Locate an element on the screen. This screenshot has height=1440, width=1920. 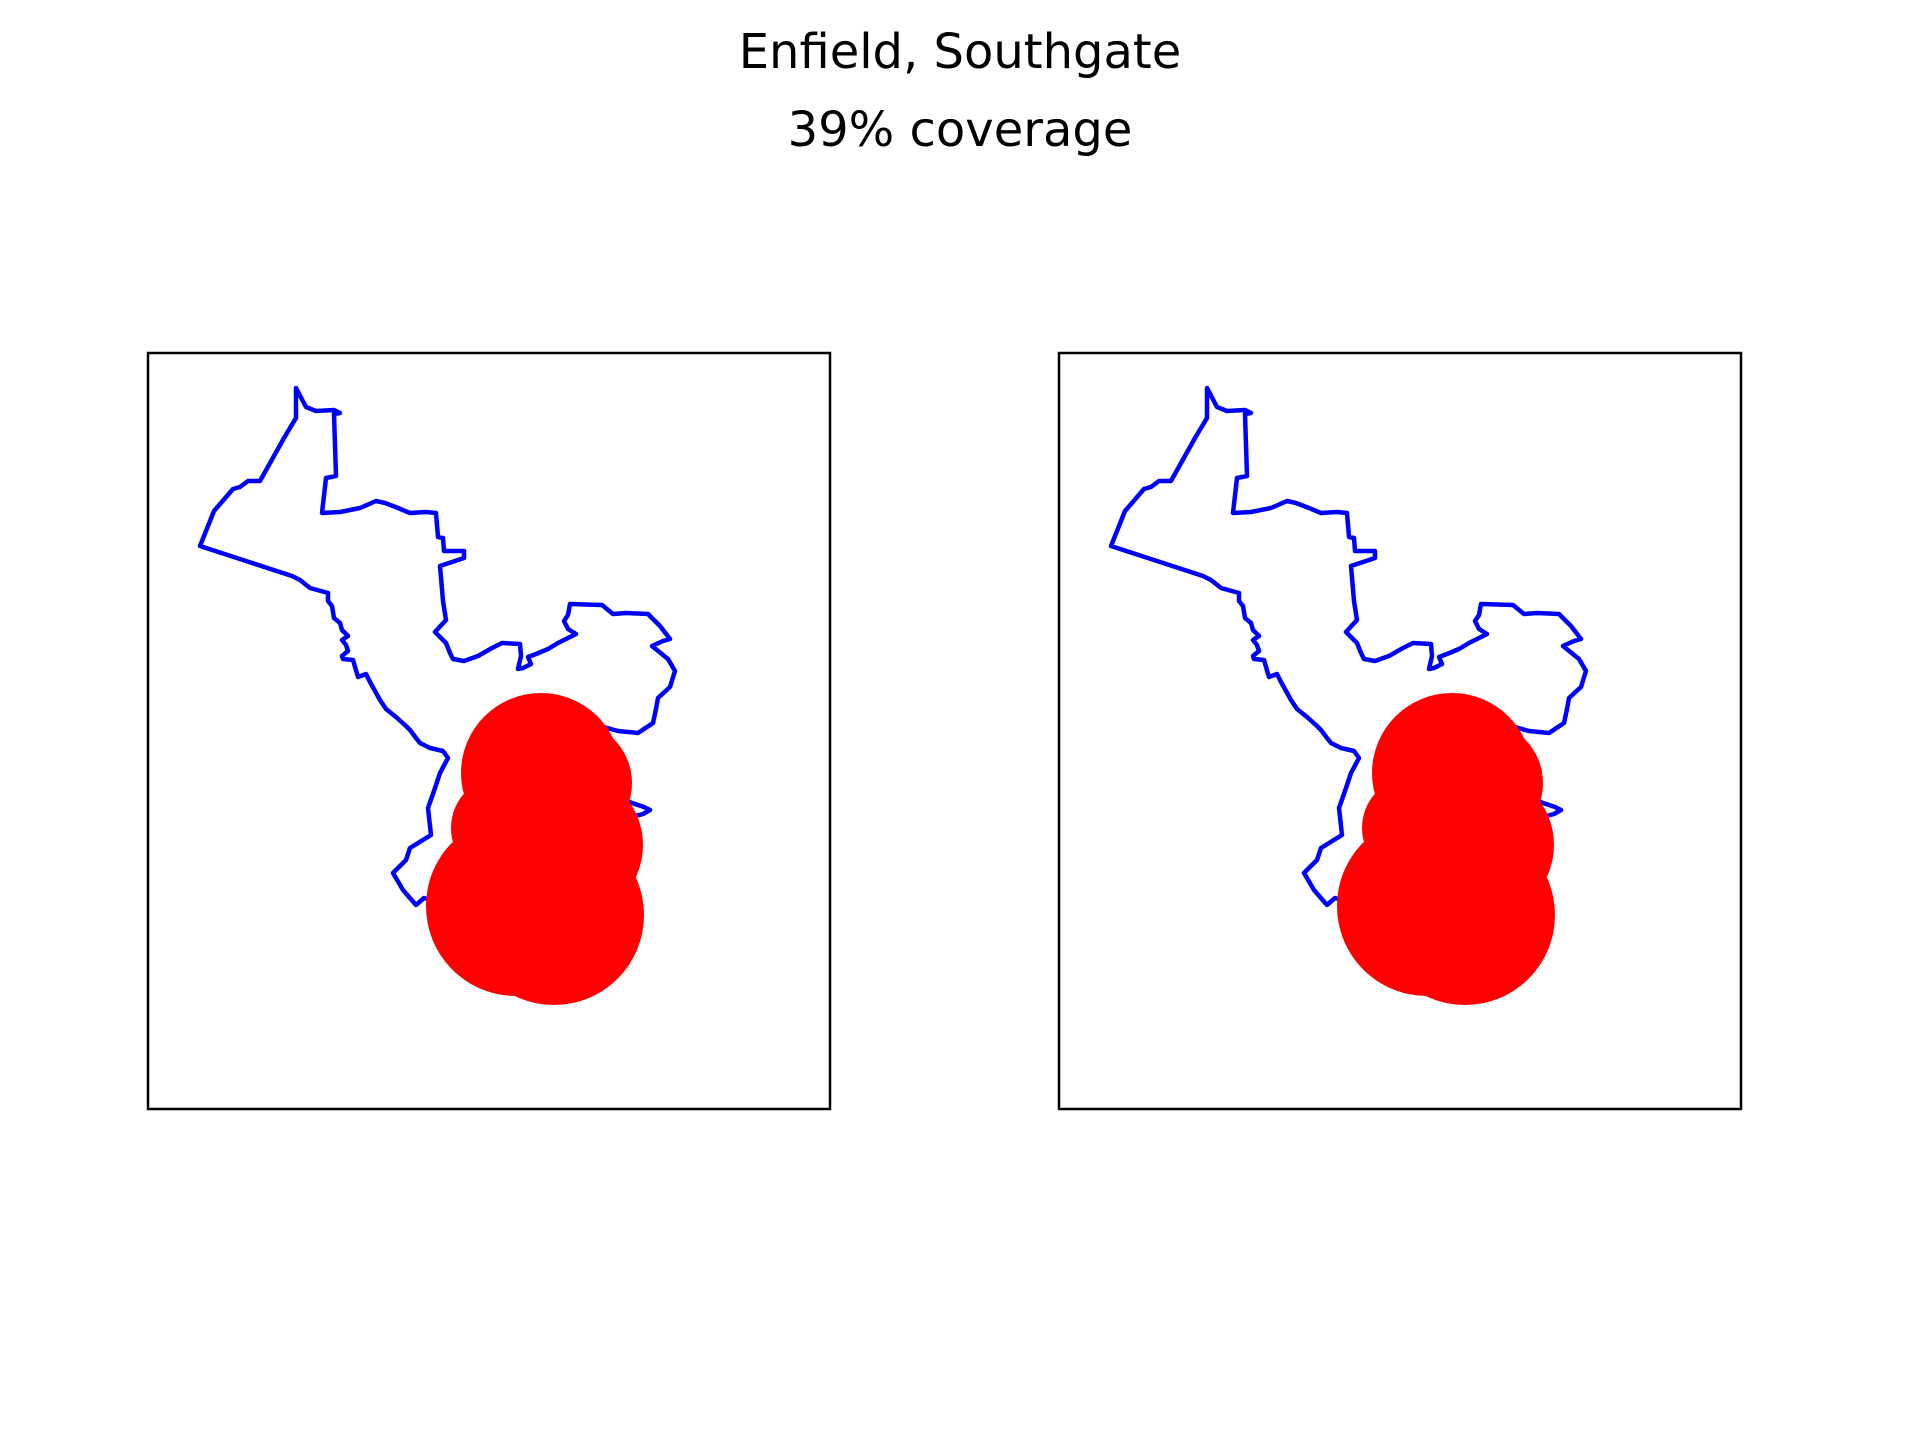
left-coverage-area is located at coordinates (535, 849).